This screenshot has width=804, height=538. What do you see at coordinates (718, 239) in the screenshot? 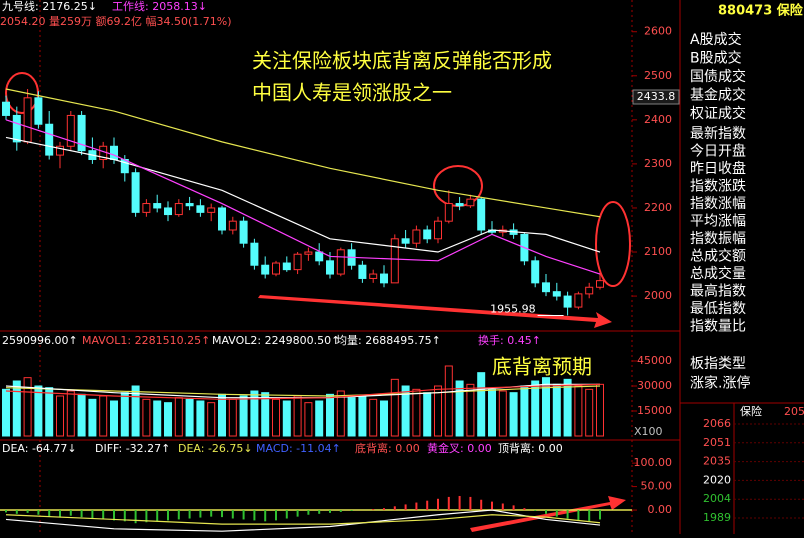
I see `menu-item: 指数振幅` at bounding box center [718, 239].